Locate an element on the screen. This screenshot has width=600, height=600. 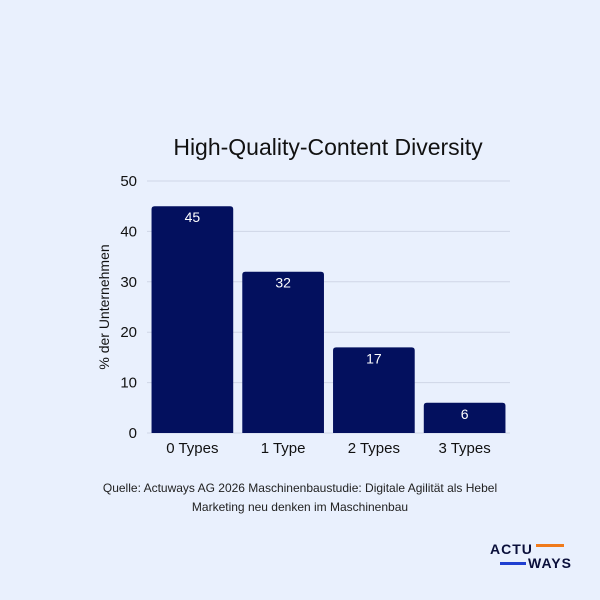
y-tick-label: 0 is located at coordinates (133, 433).